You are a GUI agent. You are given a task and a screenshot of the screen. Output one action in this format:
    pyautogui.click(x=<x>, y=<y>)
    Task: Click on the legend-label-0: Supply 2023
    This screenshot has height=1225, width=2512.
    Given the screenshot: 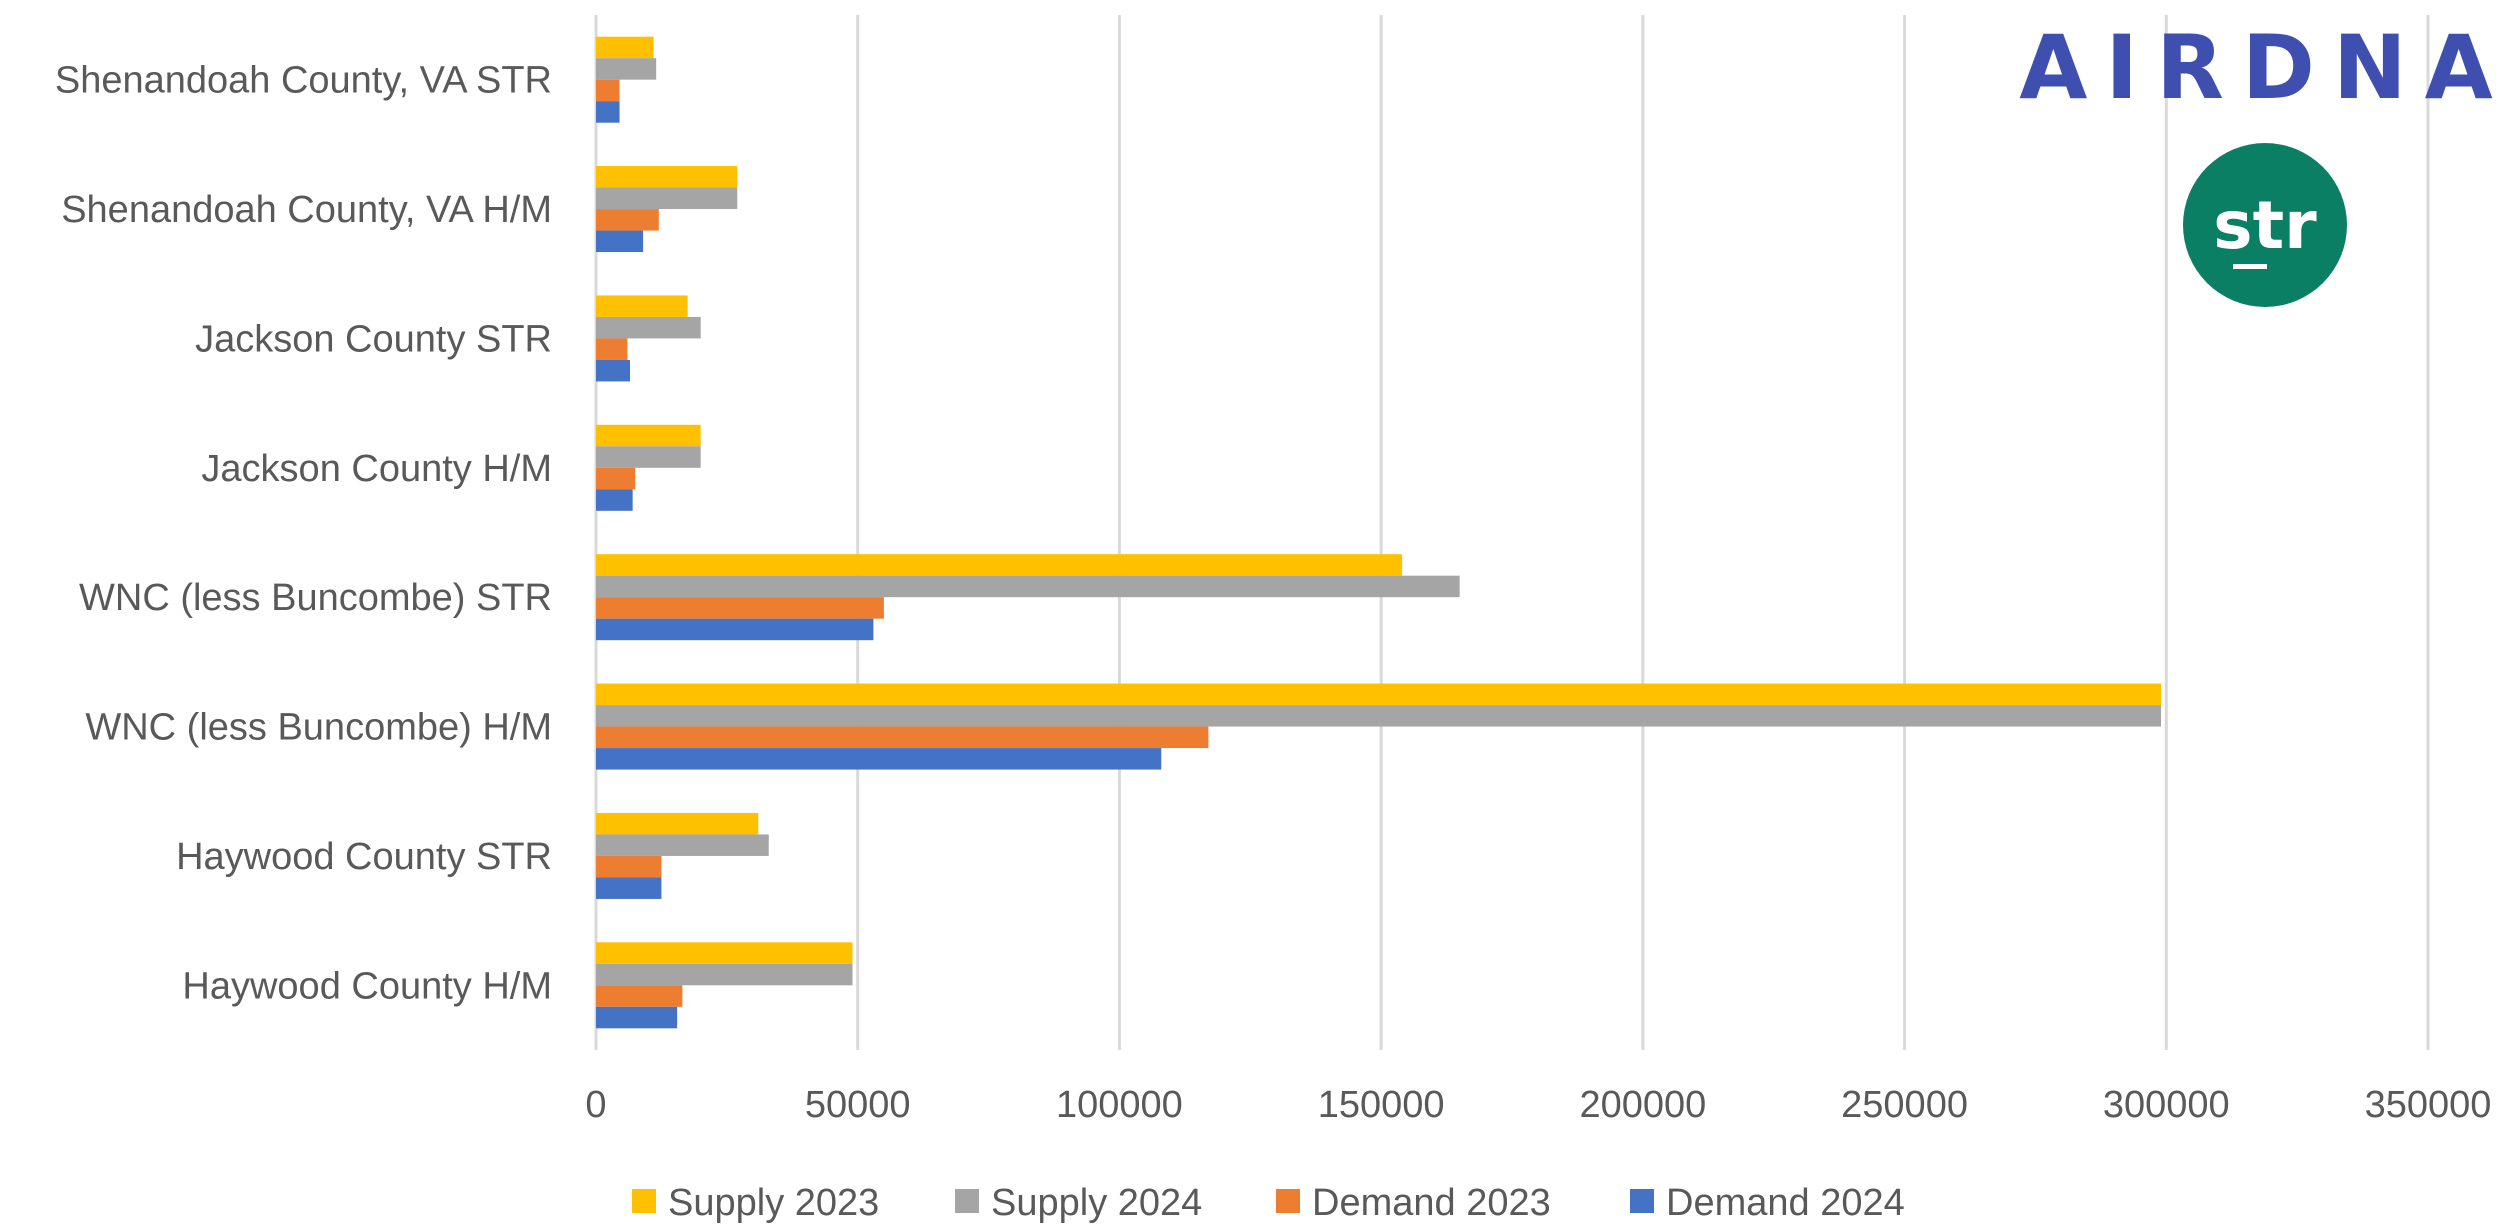 What is the action you would take?
    pyautogui.click(x=773, y=1203)
    